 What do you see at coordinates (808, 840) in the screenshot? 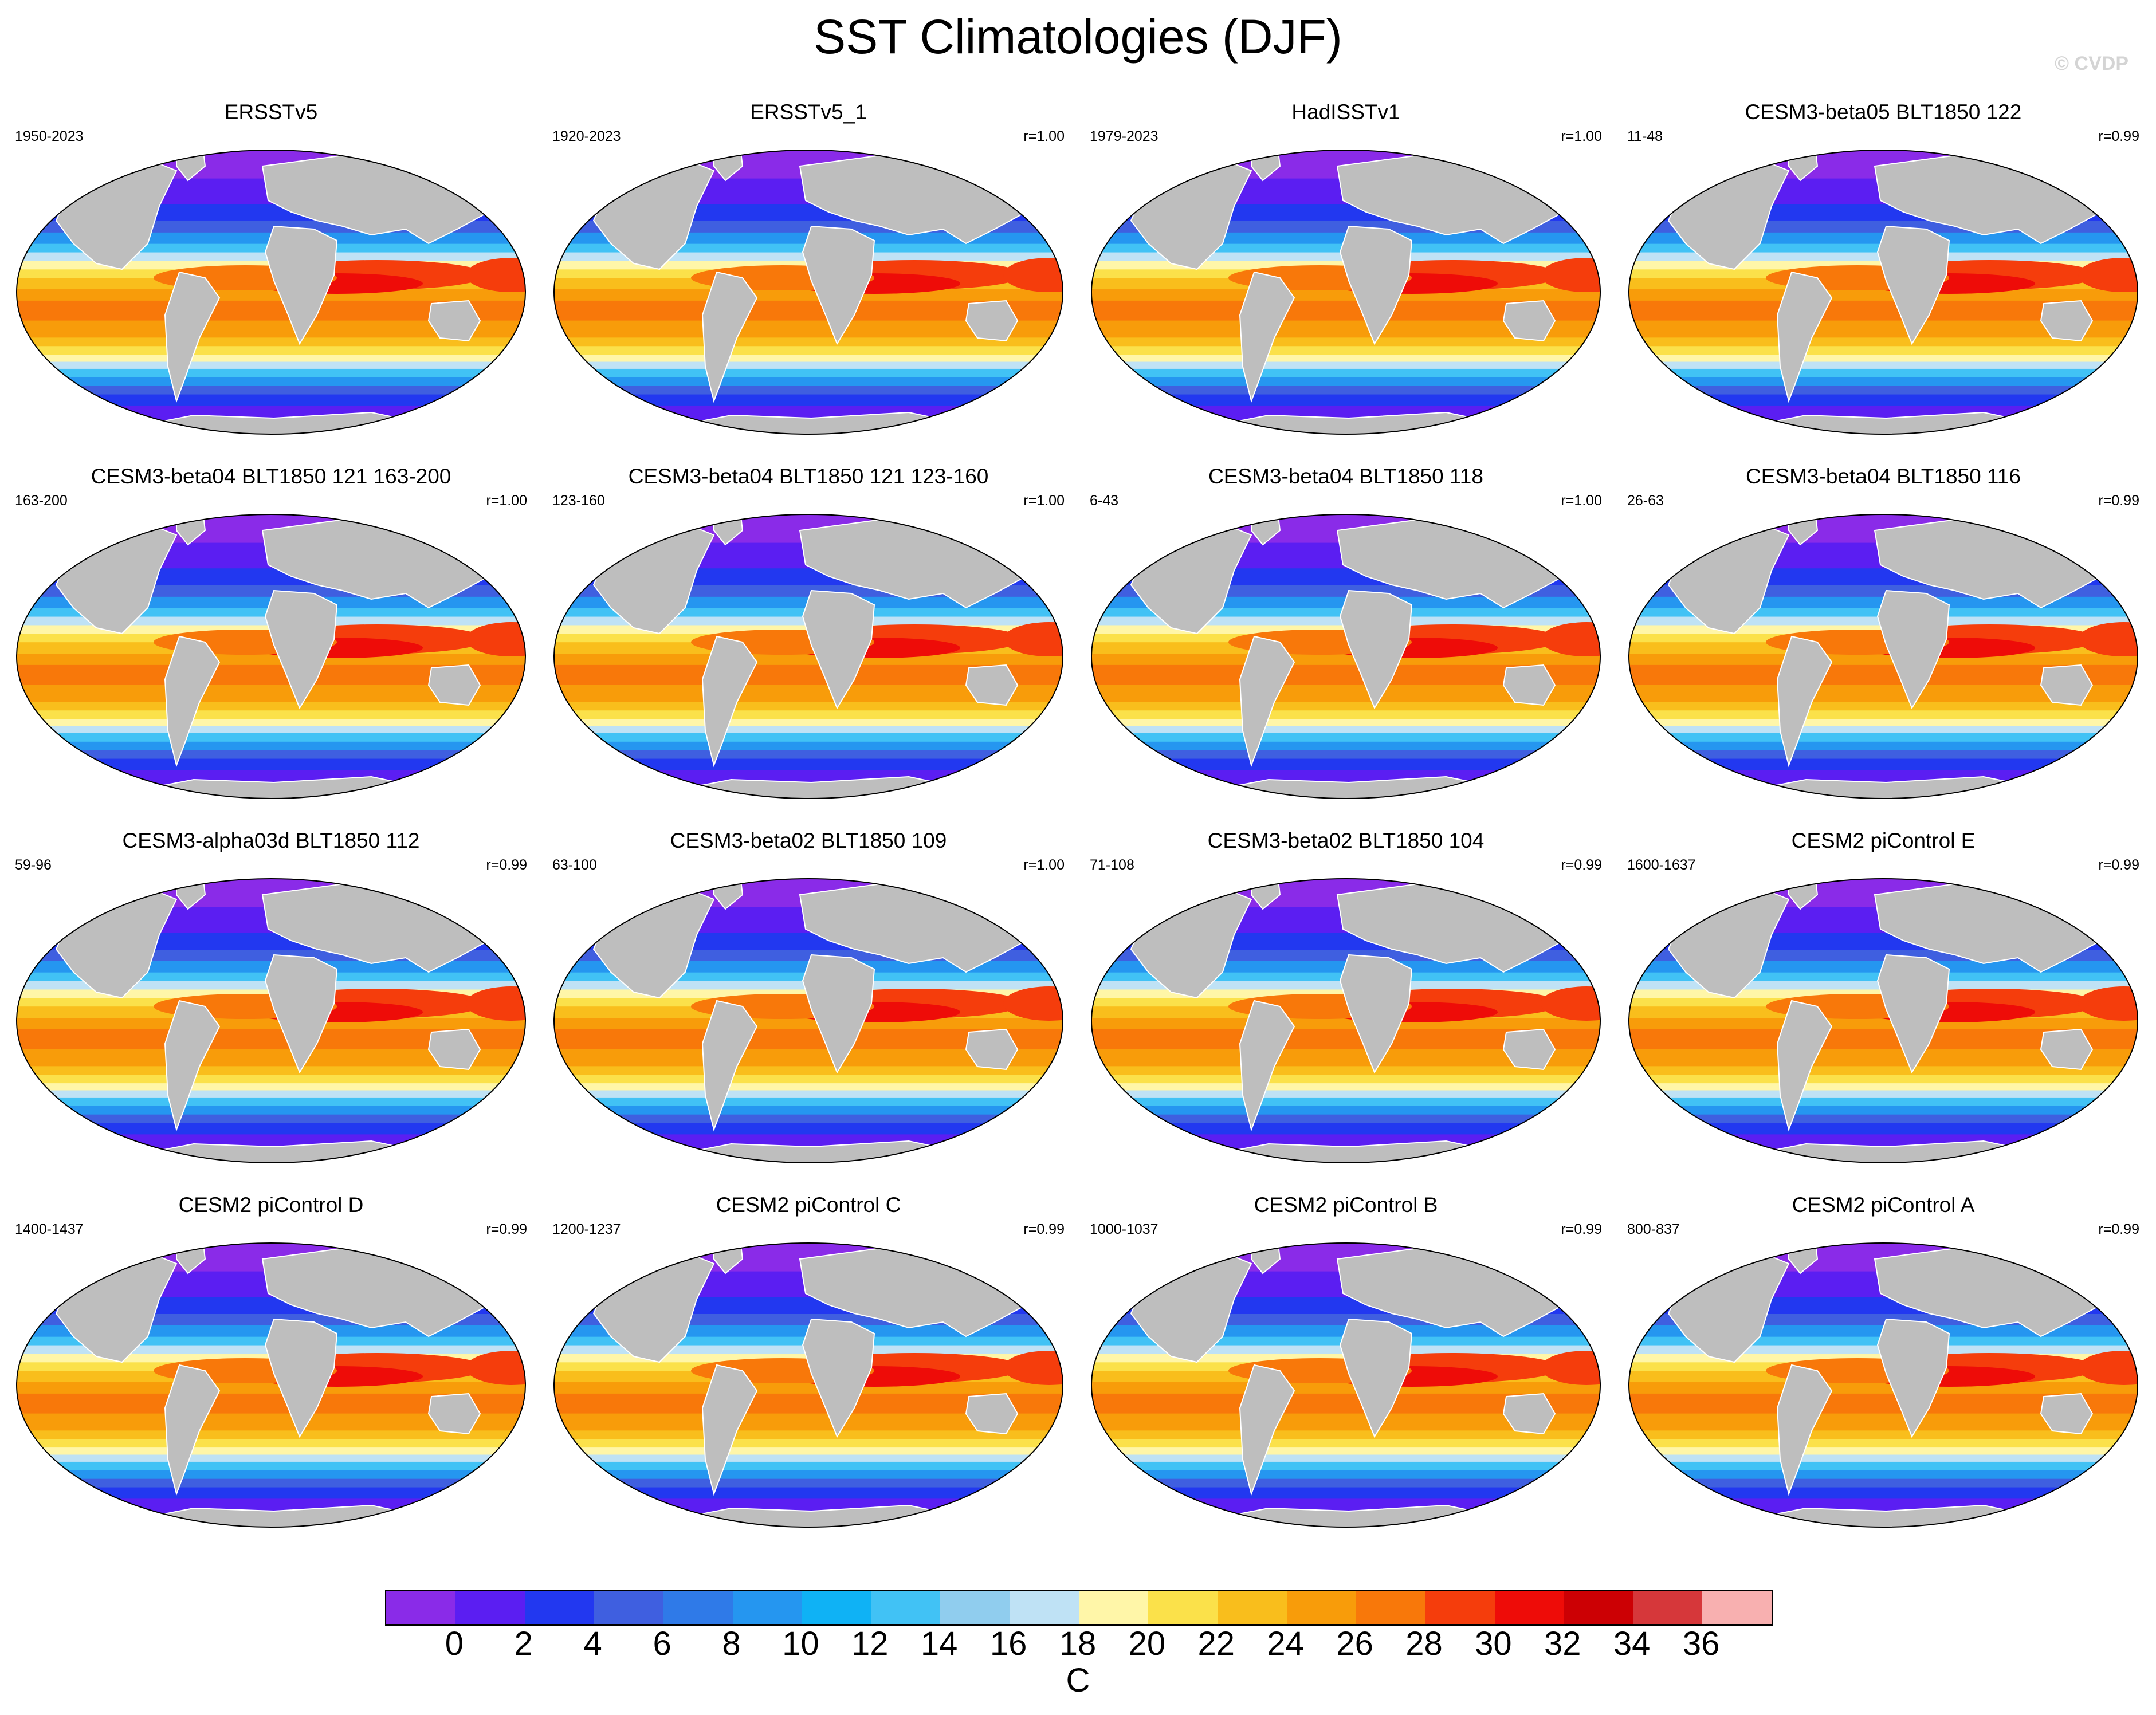
I see `panel-title: CESM3-beta02 BLT1850 109` at bounding box center [808, 840].